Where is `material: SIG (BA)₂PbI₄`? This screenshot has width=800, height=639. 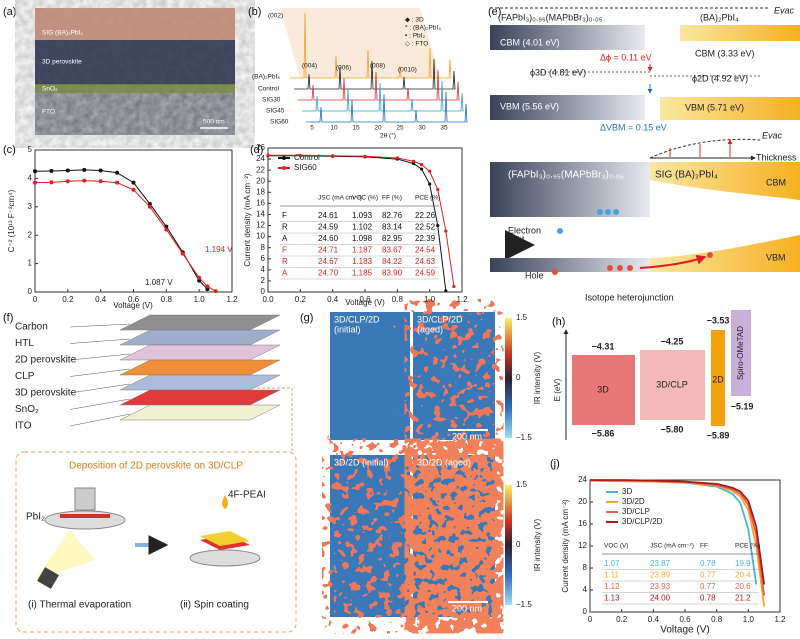 material: SIG (BA)₂PbI₄ is located at coordinates (686, 175).